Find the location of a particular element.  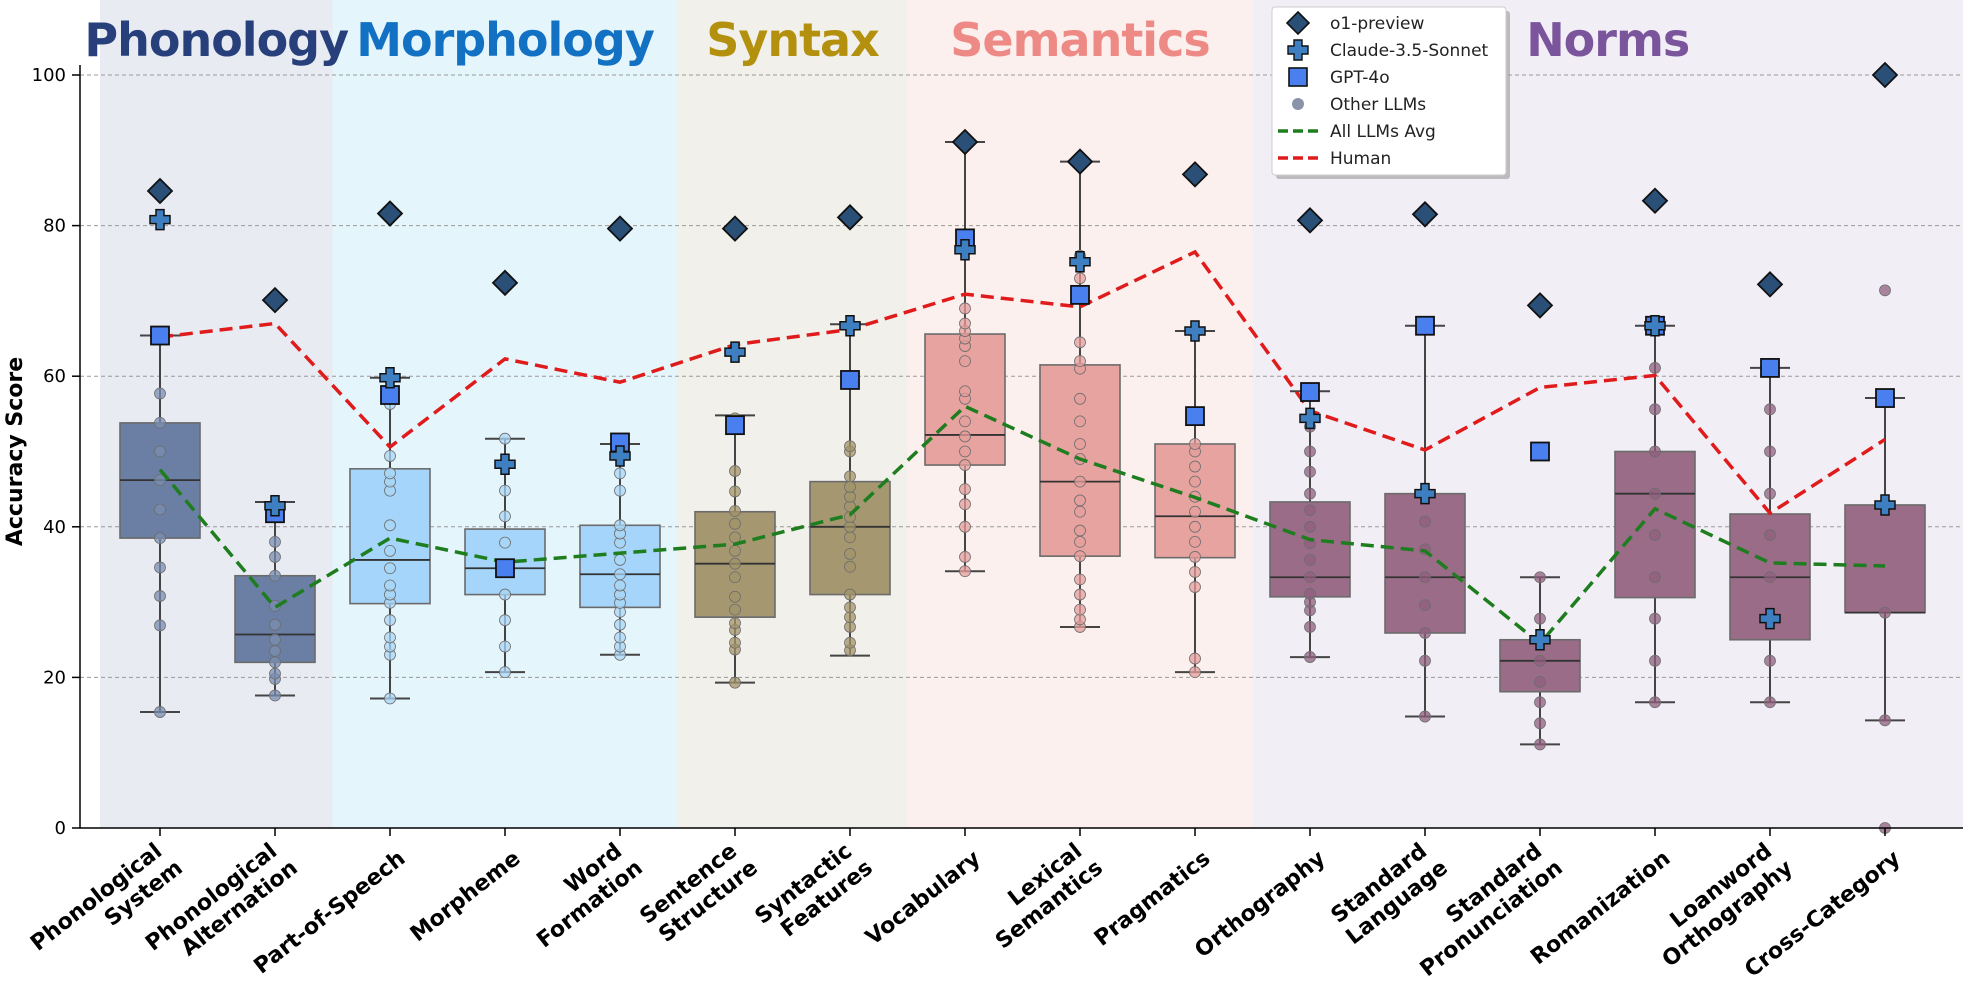

legend-label: Claude-3.5-Sonnet is located at coordinates (1409, 51).